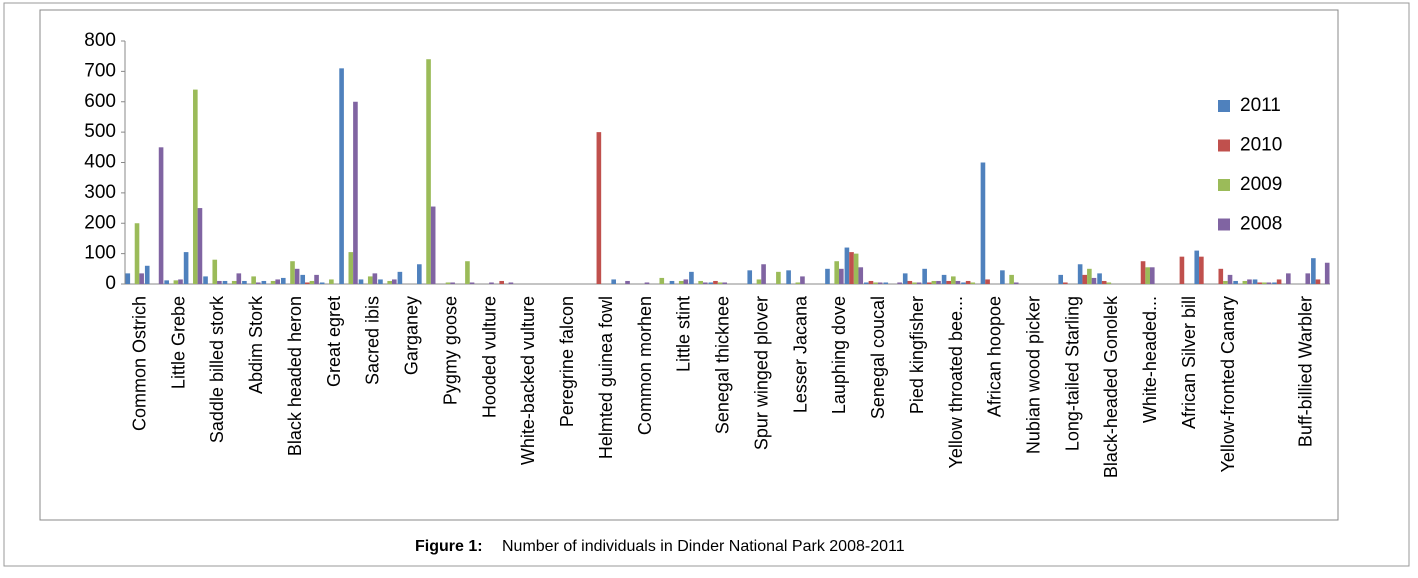  What do you see at coordinates (100, 101) in the screenshot?
I see `y-tick-label: 600` at bounding box center [100, 101].